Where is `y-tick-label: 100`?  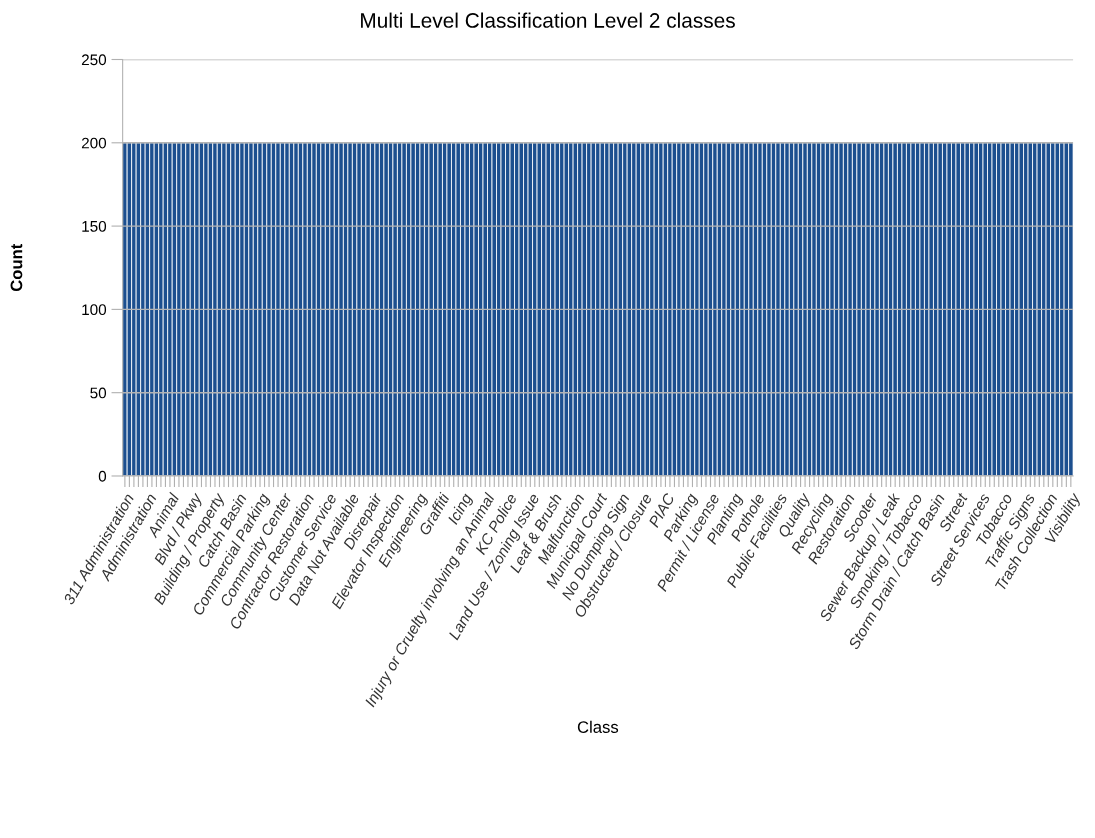
y-tick-label: 100 is located at coordinates (94, 310).